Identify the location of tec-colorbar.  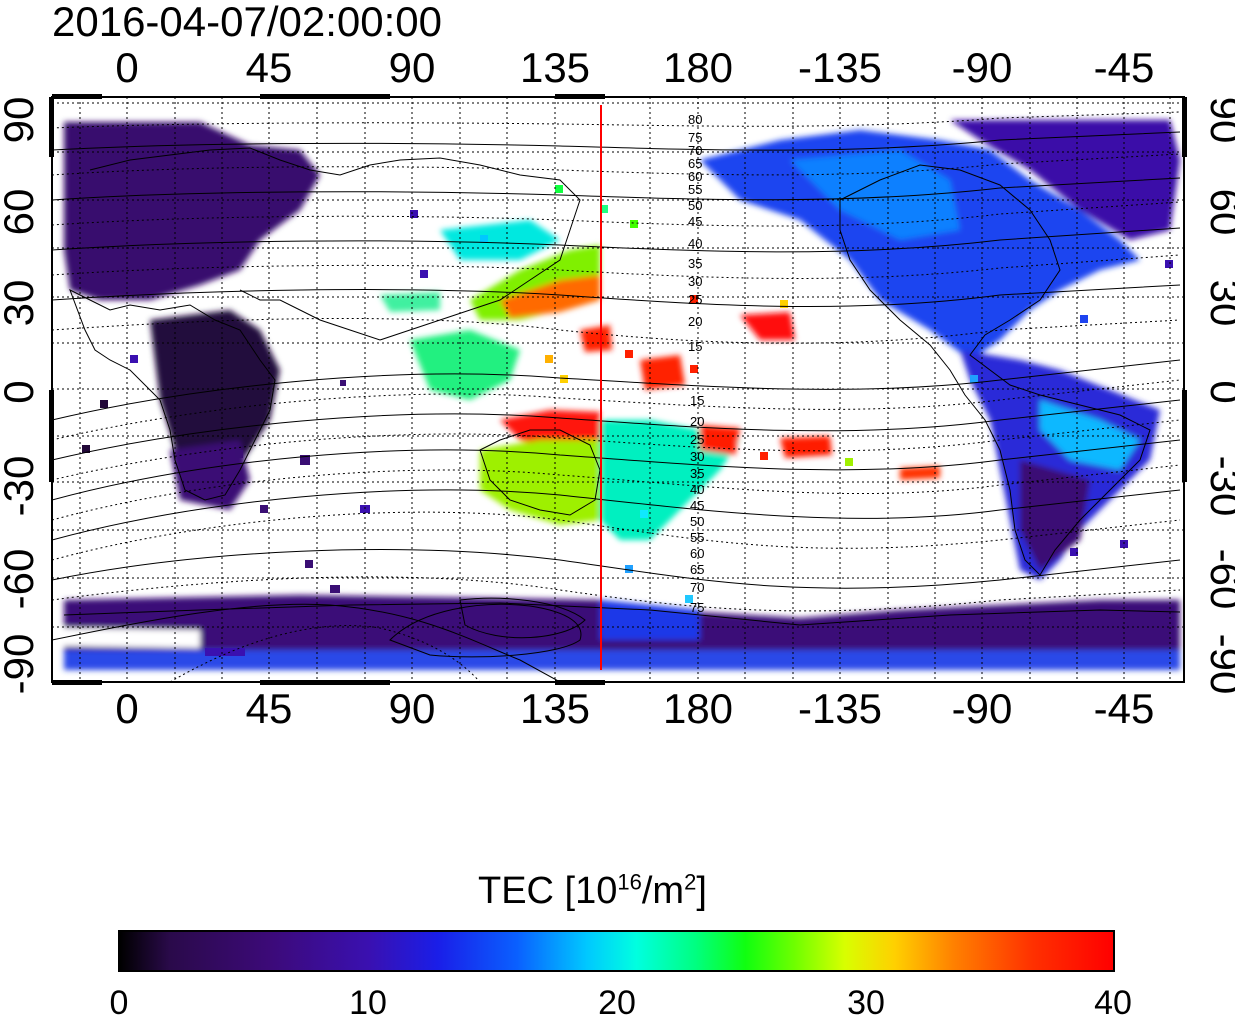
(616, 951).